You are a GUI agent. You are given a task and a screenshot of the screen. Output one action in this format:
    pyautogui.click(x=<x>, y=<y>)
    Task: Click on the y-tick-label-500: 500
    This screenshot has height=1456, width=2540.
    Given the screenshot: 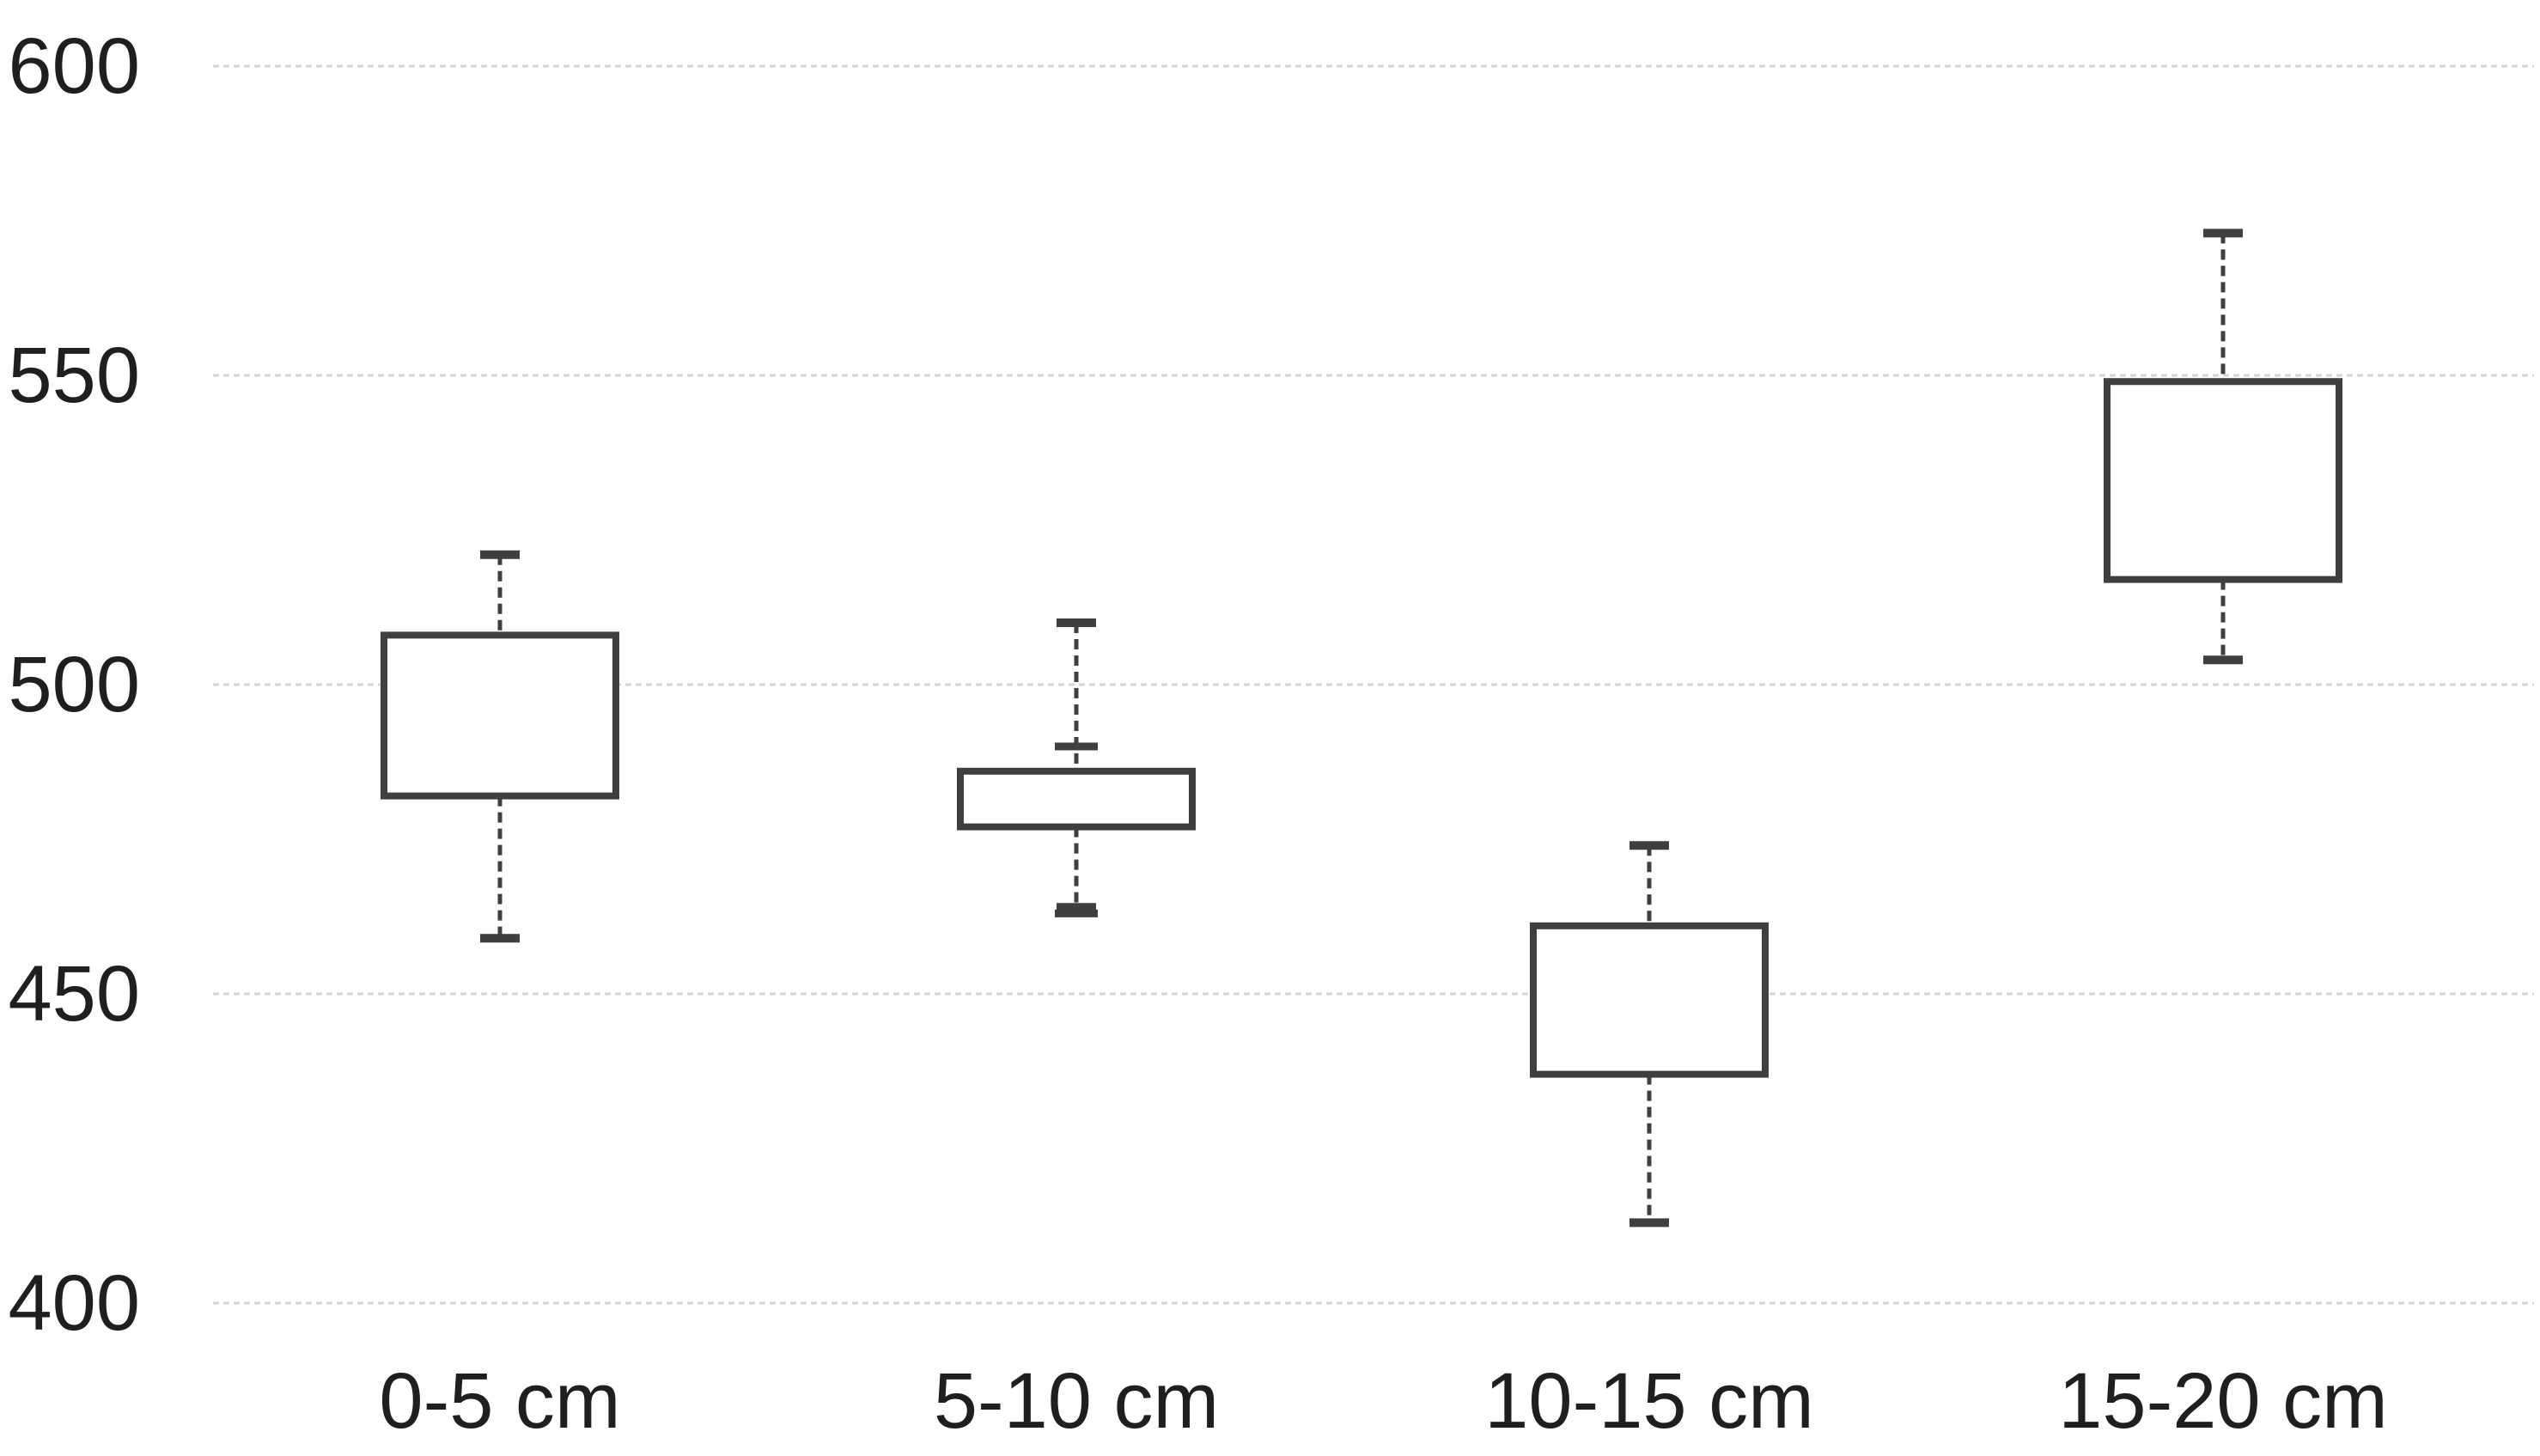 What is the action you would take?
    pyautogui.click(x=75, y=685)
    